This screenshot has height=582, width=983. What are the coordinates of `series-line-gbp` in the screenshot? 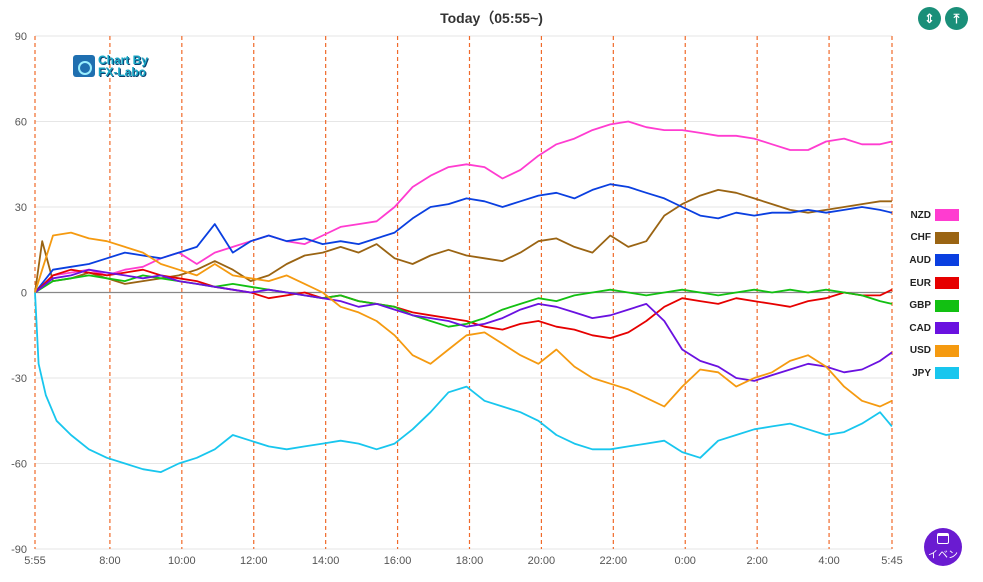 It's located at (463, 301).